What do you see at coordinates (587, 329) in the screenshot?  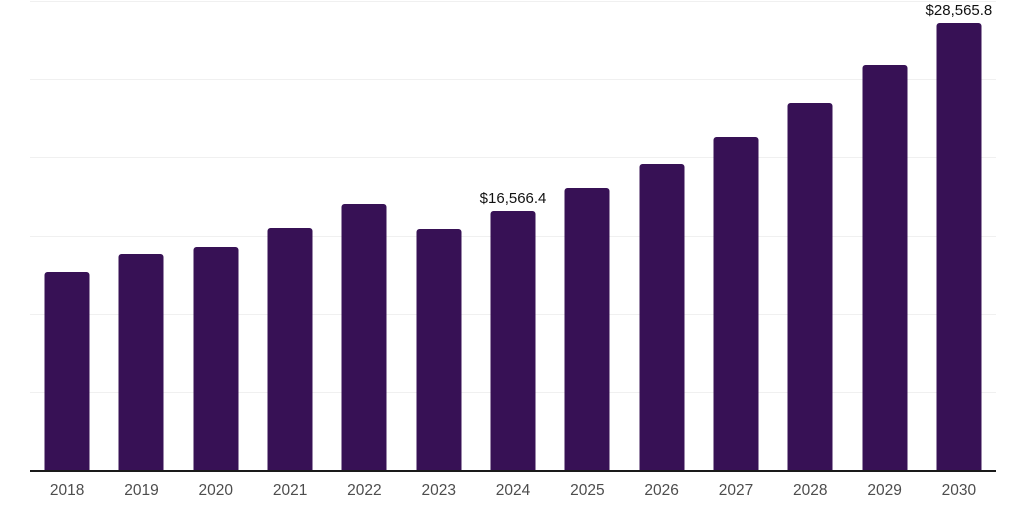 I see `bar-2025` at bounding box center [587, 329].